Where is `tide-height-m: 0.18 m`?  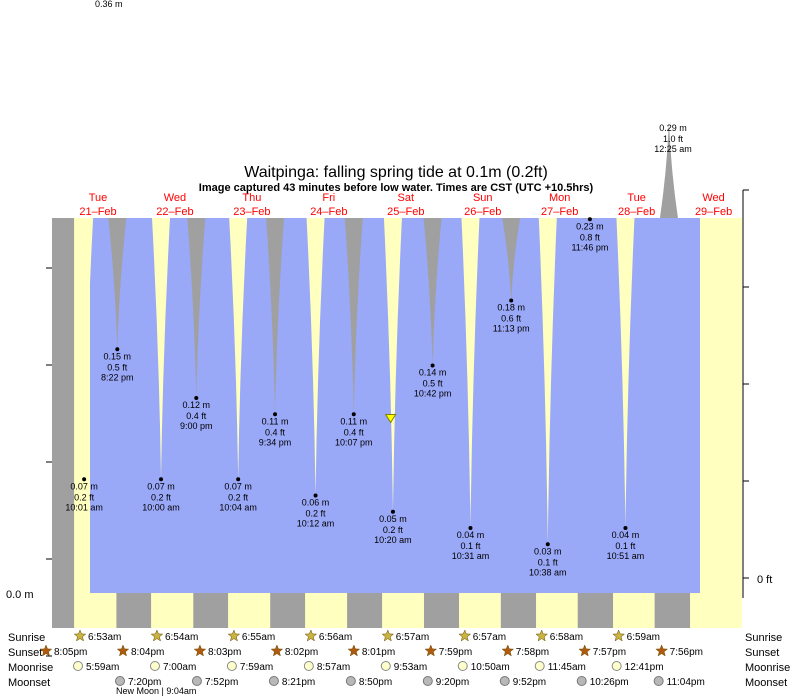 tide-height-m: 0.18 m is located at coordinates (511, 308).